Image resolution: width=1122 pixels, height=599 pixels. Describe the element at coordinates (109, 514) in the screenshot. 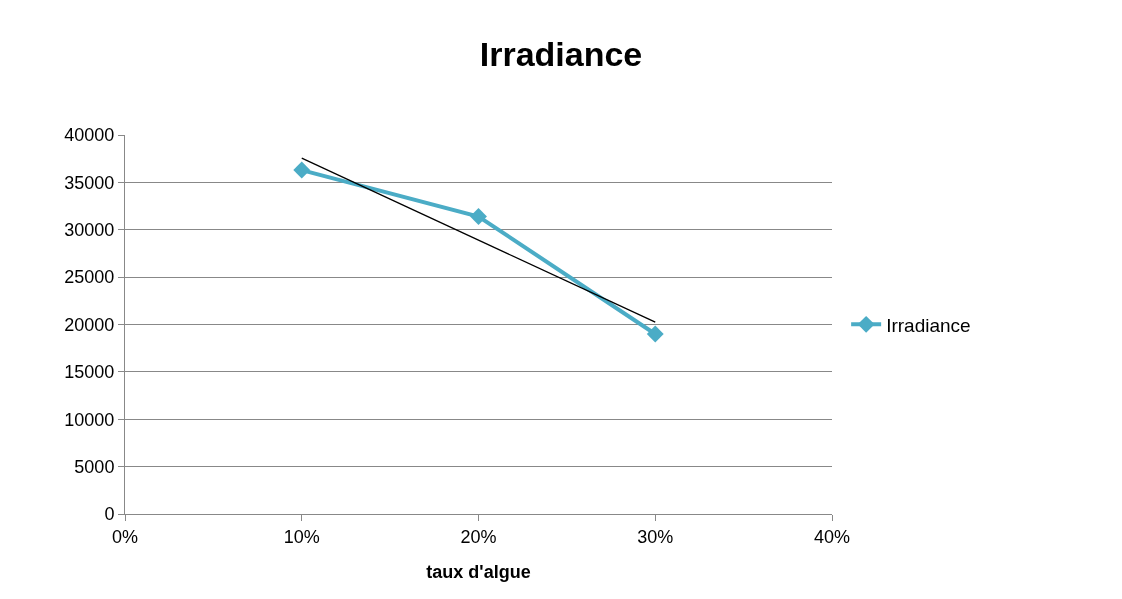

I see `y-tick-label: 0` at that location.